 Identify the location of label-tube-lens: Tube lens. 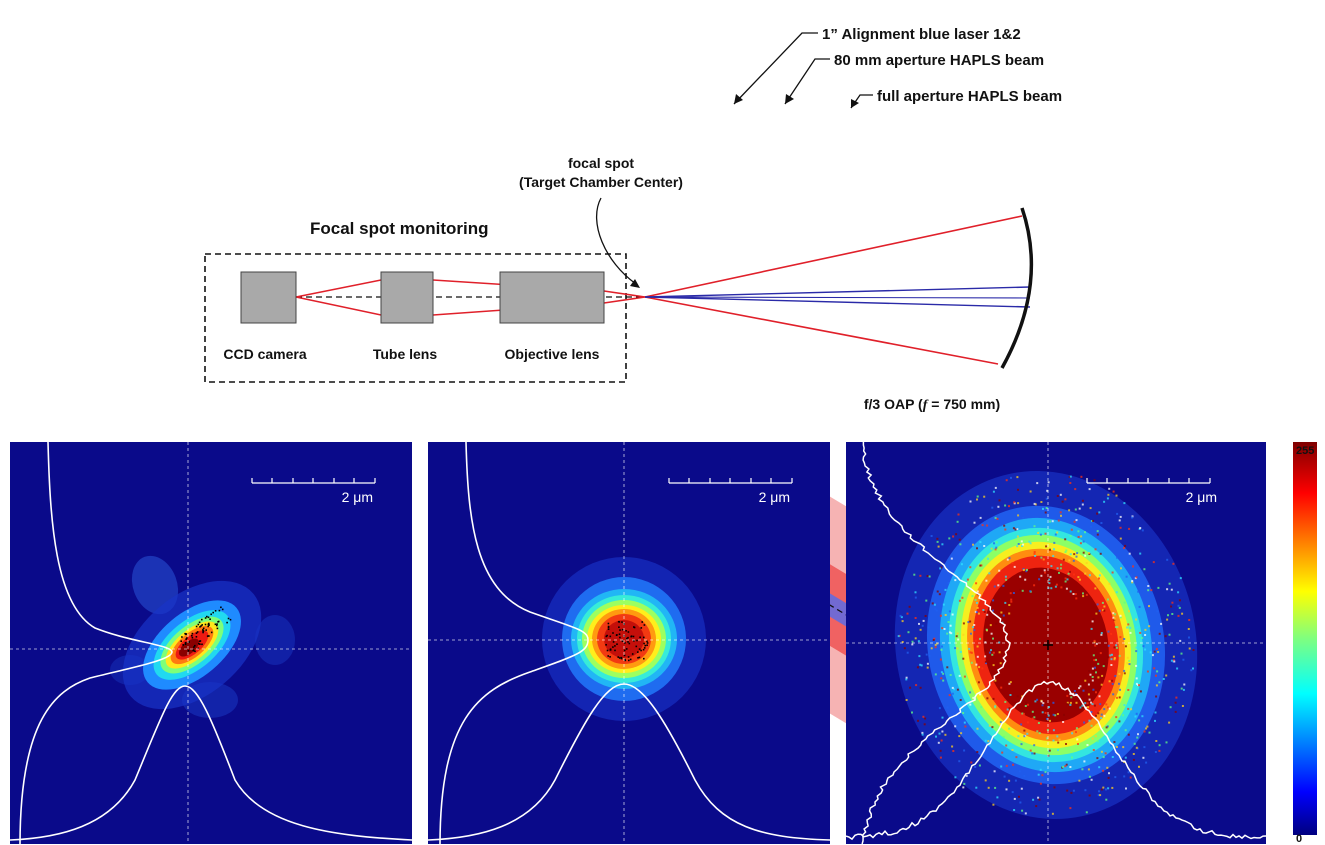
(405, 354).